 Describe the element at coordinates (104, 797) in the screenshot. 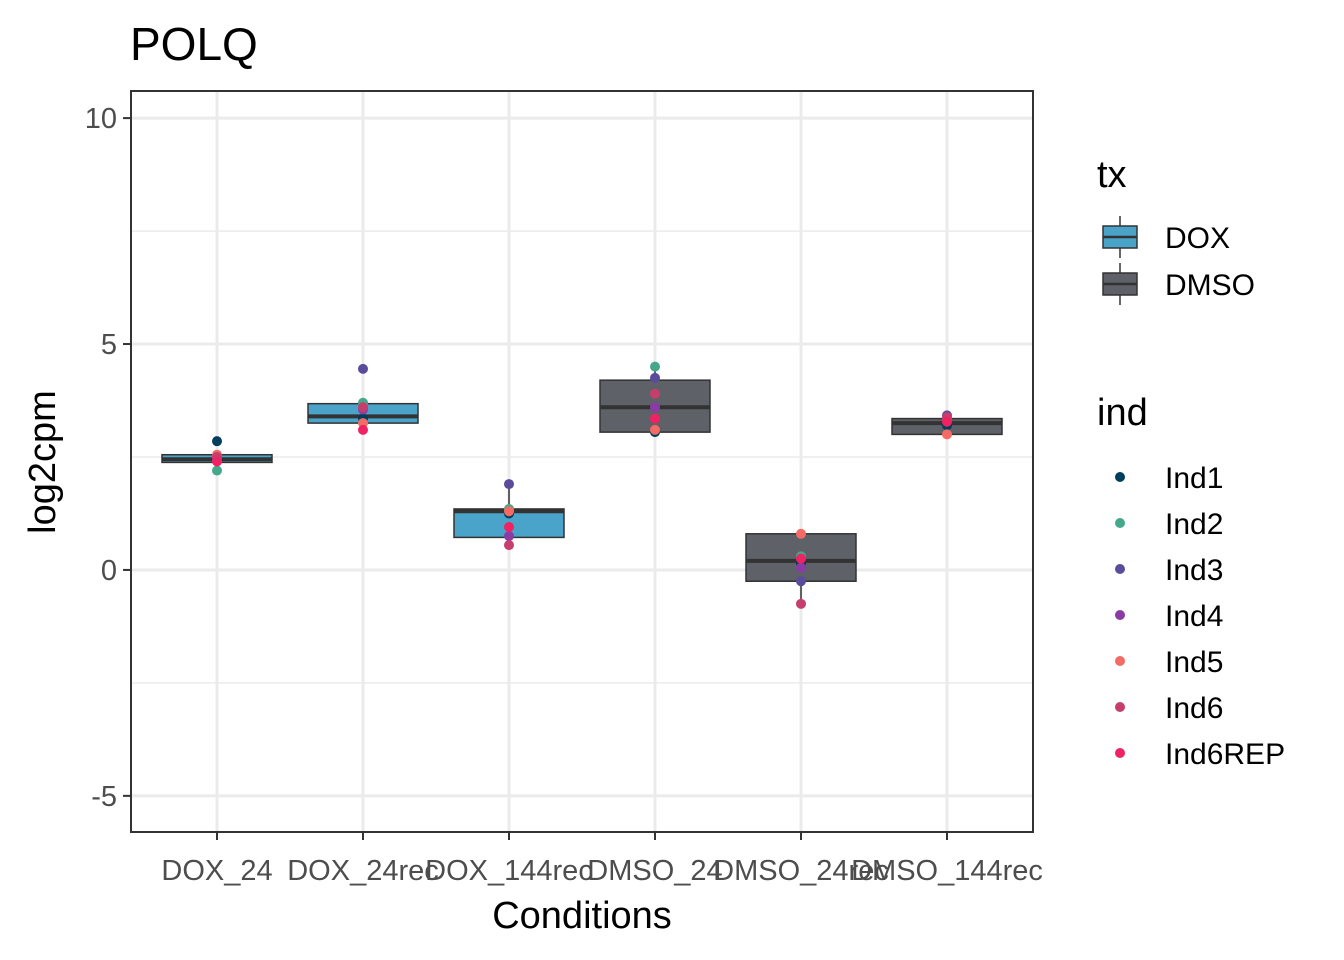

I see `y-tick-label: -5` at that location.